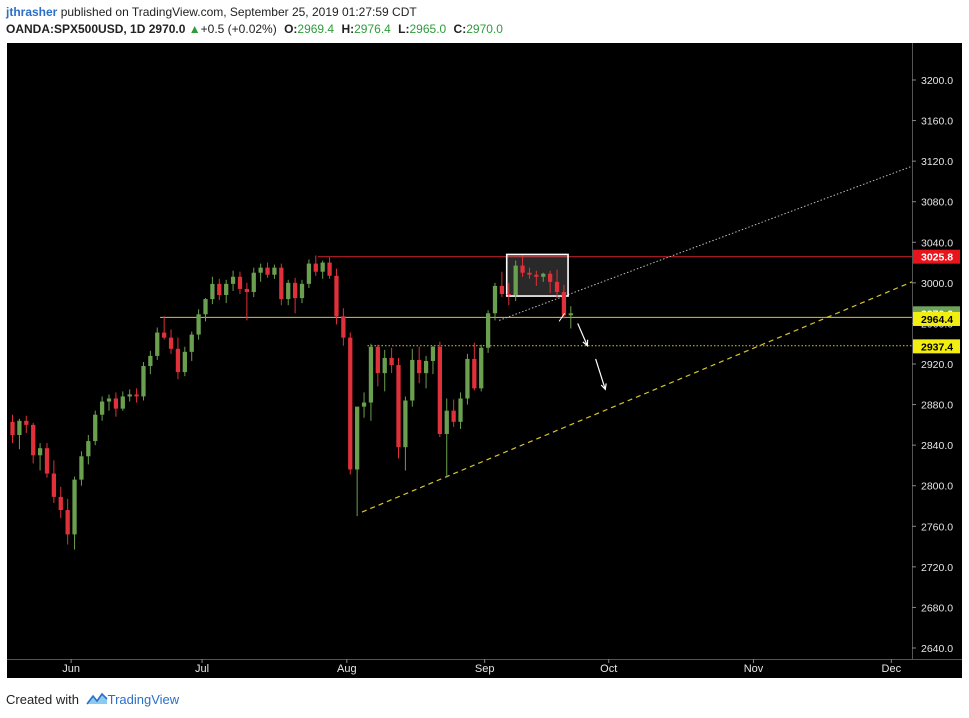  What do you see at coordinates (428, 29) in the screenshot?
I see `low-value: 2965.0` at bounding box center [428, 29].